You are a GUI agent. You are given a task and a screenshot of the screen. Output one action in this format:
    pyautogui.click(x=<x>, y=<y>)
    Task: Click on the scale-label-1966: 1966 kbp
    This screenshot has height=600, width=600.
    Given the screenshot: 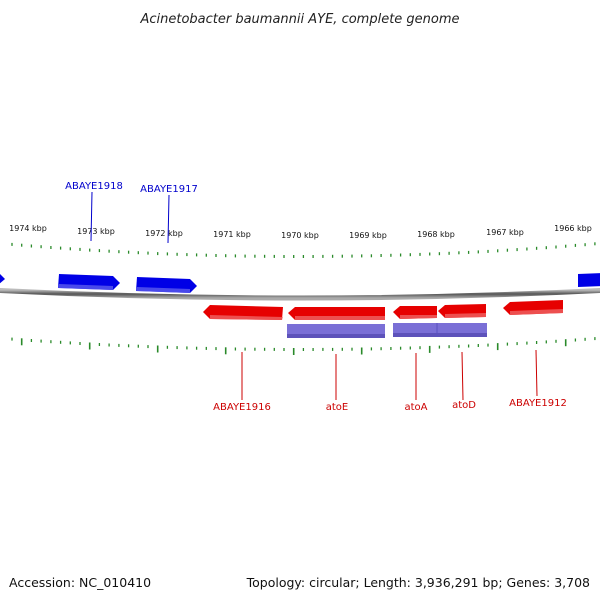 What is the action you would take?
    pyautogui.click(x=573, y=228)
    